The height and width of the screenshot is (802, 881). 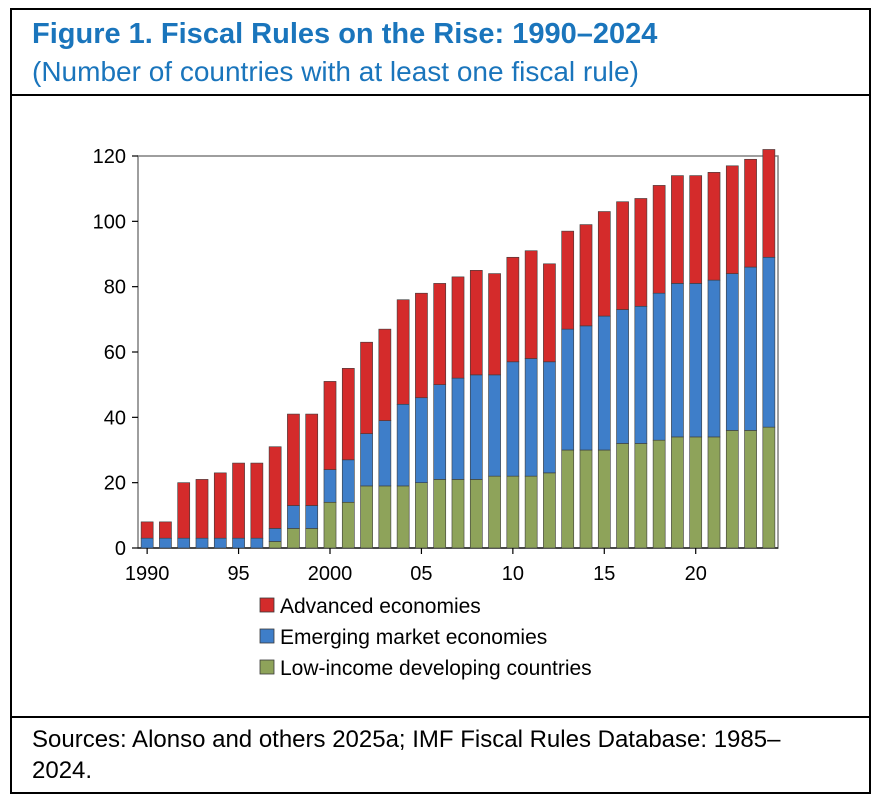 I want to click on y-tick-label: 100, so click(x=109, y=222).